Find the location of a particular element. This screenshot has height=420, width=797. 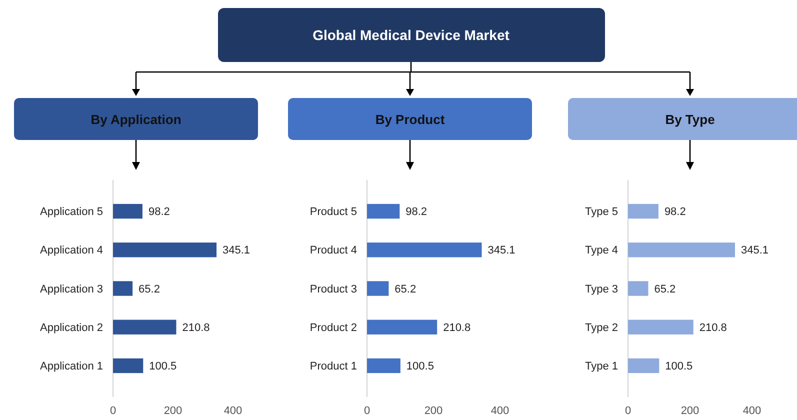

y-tick-label: Product 2 is located at coordinates (333, 328).